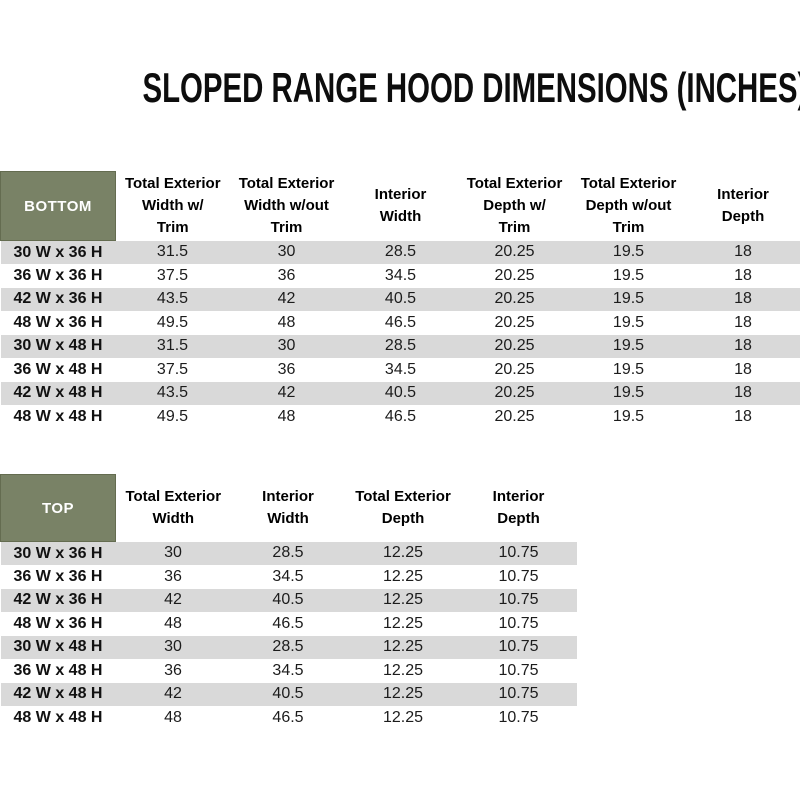 This screenshot has height=800, width=800. What do you see at coordinates (172, 206) in the screenshot?
I see `column-header: Total Exterior Width w/ Trim` at bounding box center [172, 206].